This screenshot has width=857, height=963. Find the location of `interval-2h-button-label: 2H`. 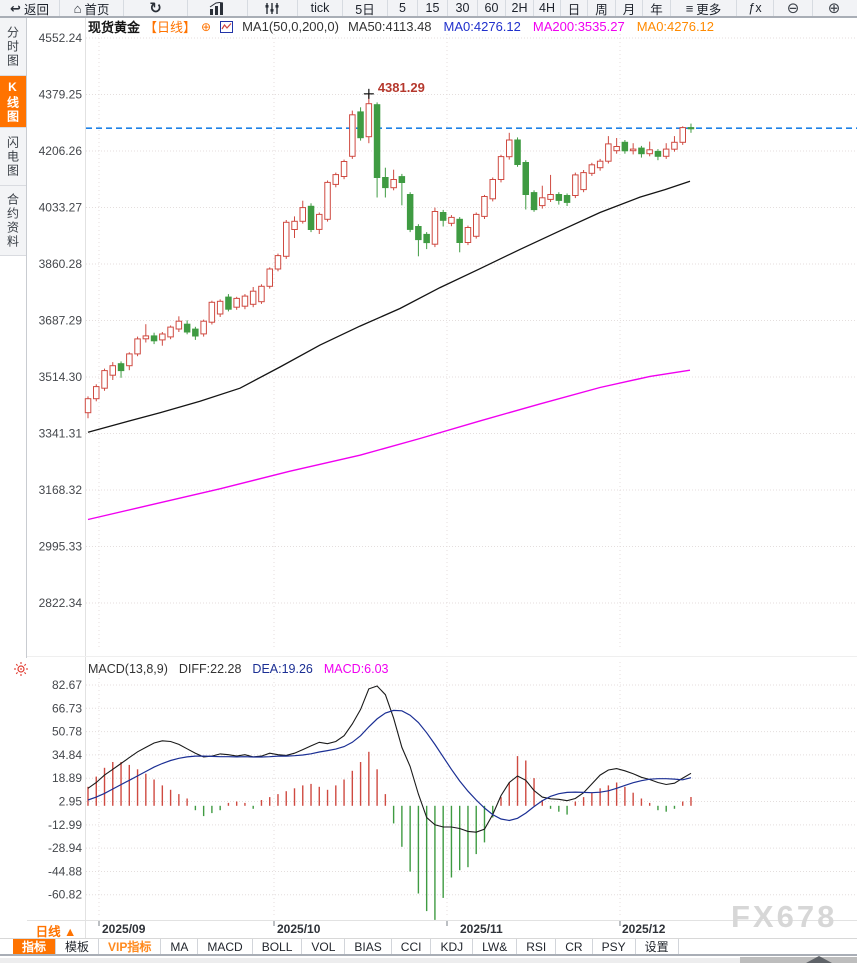

interval-2h-button-label: 2H is located at coordinates (519, 8).